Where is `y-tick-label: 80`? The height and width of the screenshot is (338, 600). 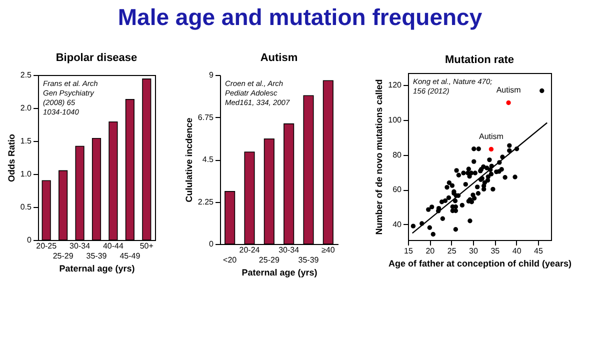 y-tick-label: 80 is located at coordinates (397, 155).